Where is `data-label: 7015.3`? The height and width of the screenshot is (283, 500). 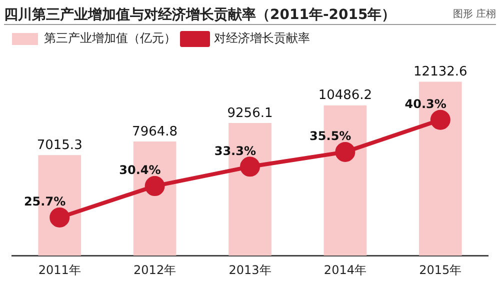
data-label: 7015.3 is located at coordinates (59, 145).